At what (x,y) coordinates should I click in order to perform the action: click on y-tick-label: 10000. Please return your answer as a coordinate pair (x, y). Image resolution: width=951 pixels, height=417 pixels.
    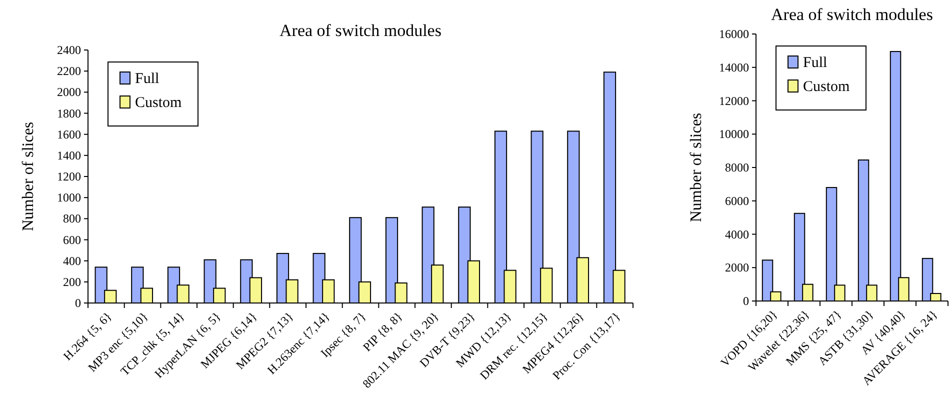
    Looking at the image, I should click on (734, 134).